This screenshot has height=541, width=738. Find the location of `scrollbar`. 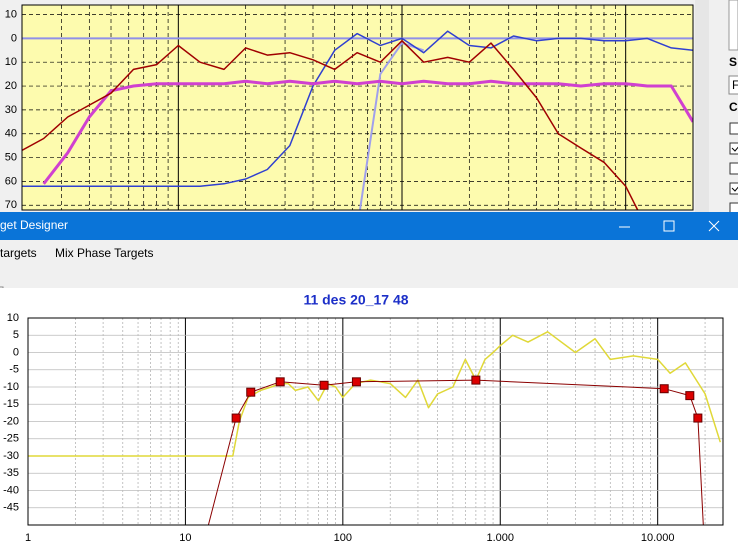

scrollbar is located at coordinates (702, 106).